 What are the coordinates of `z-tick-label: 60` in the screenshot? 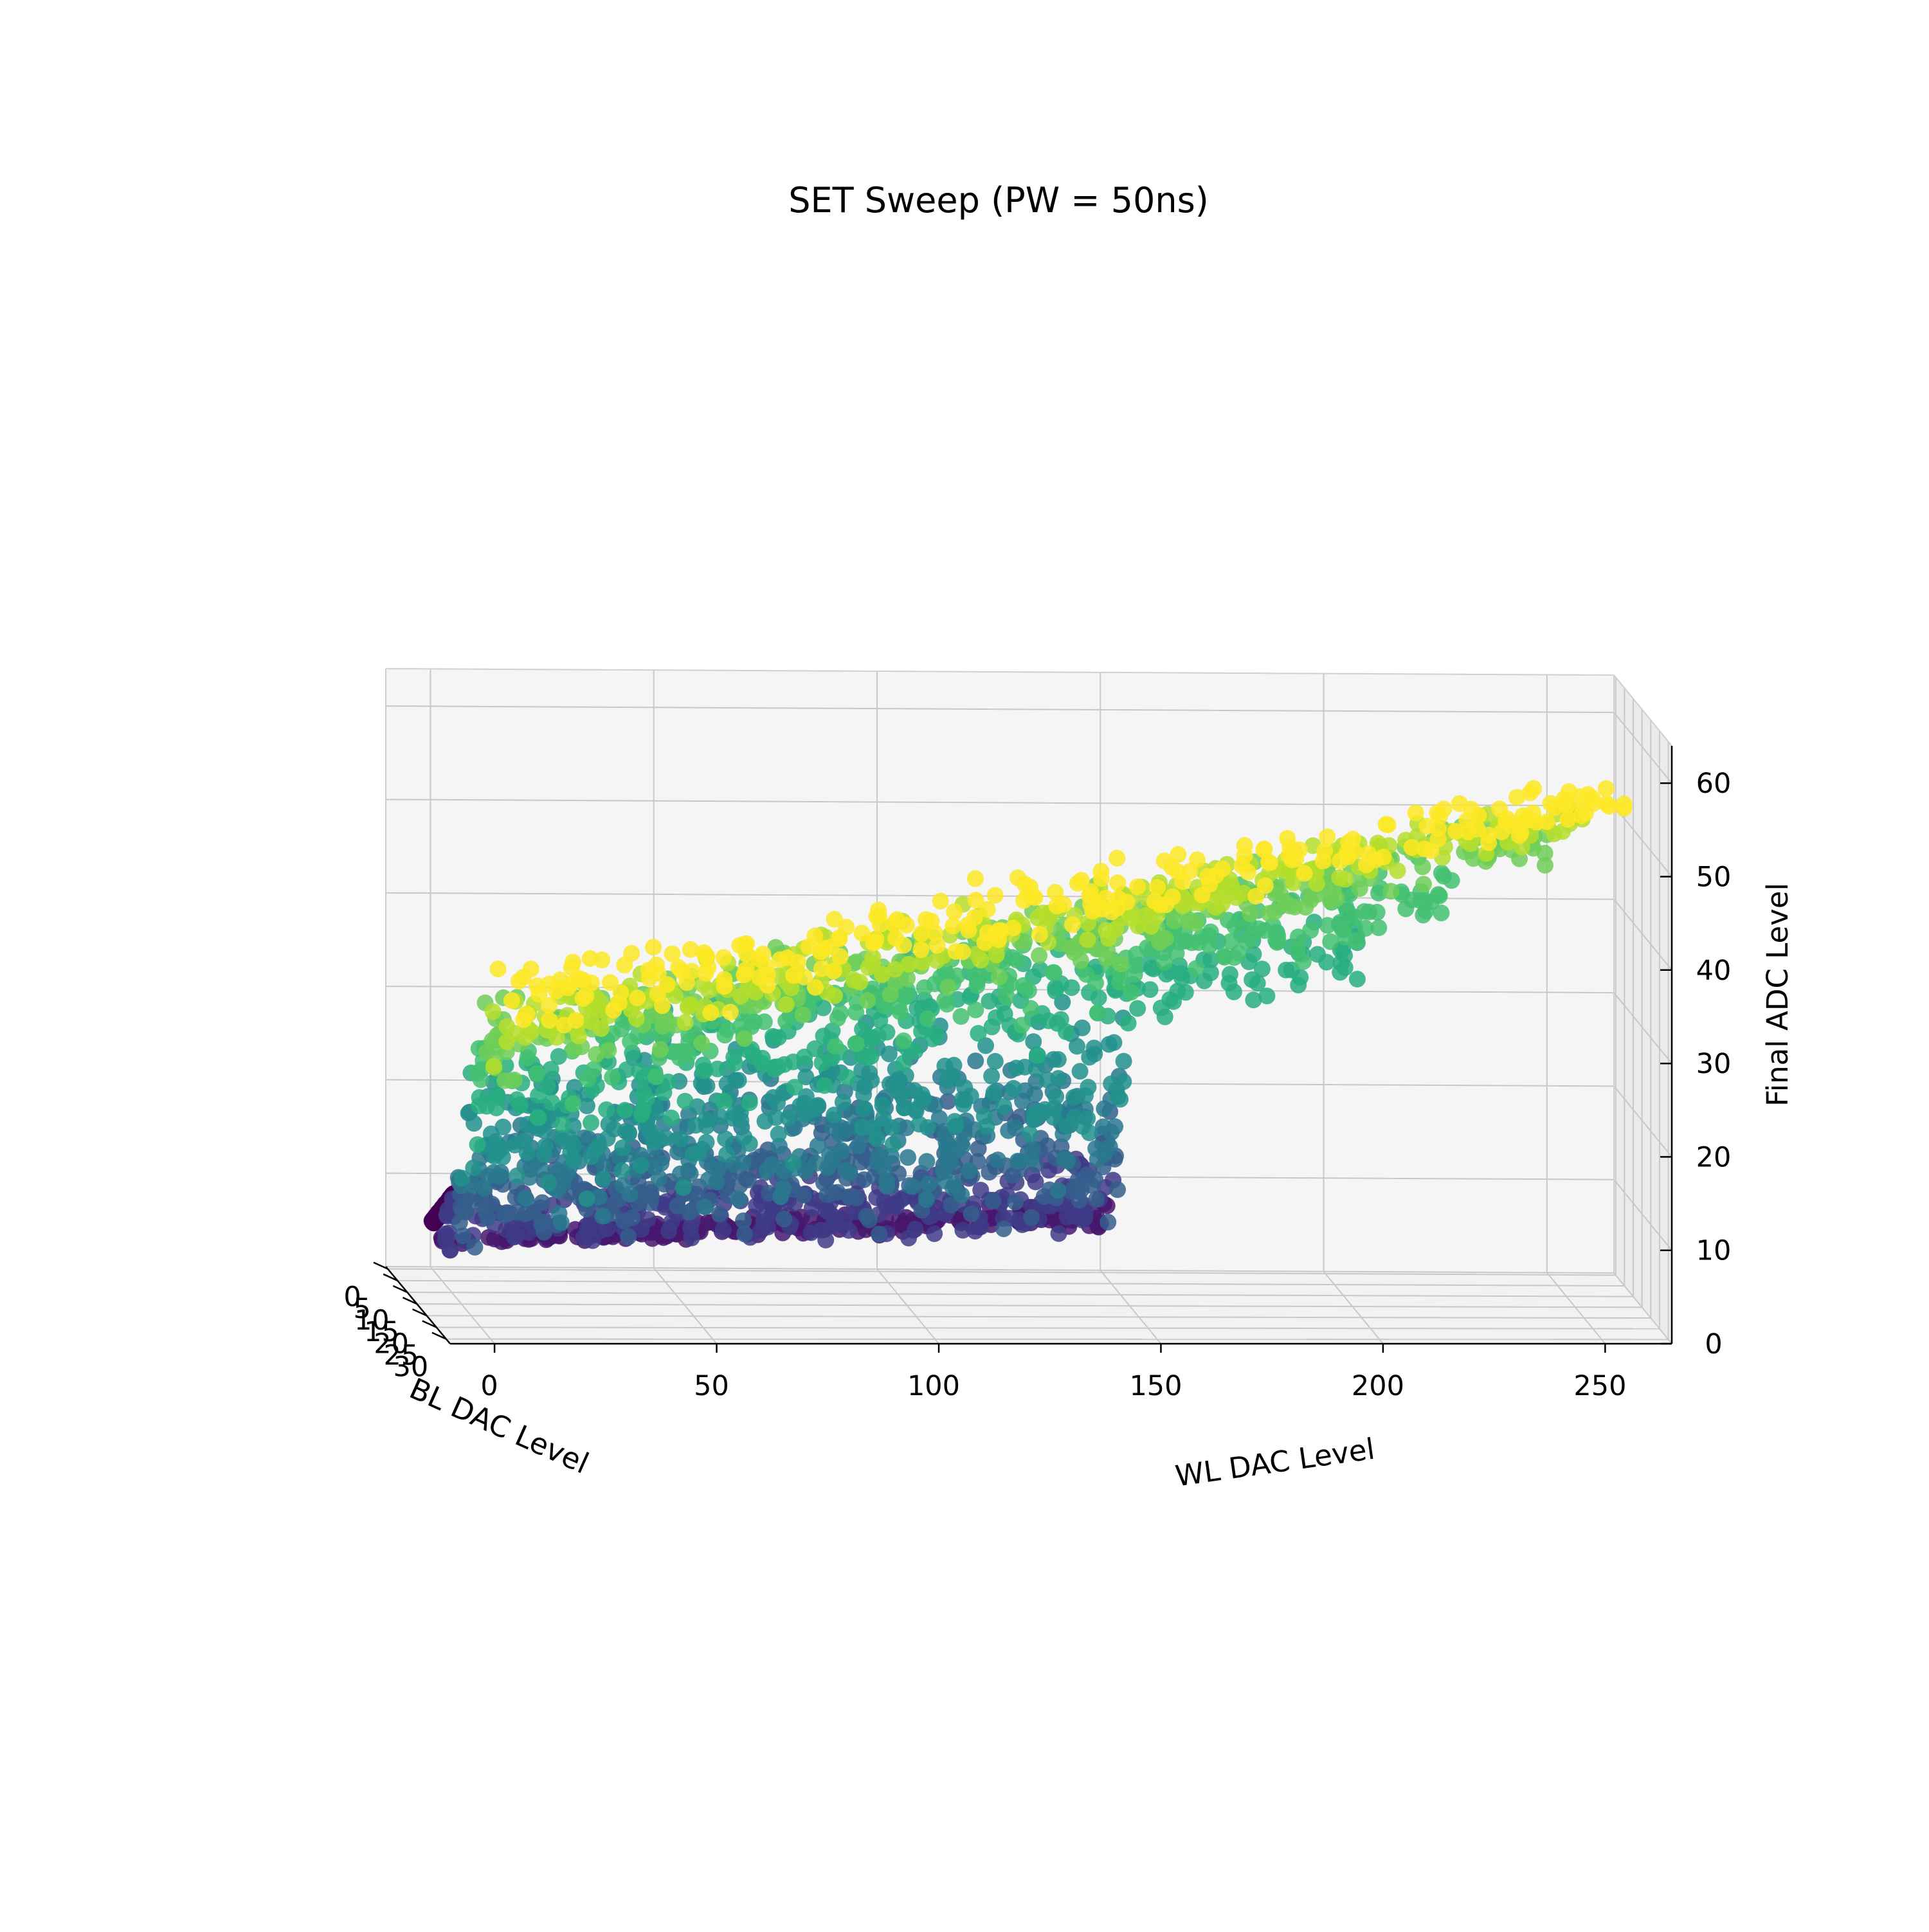 It's located at (1714, 784).